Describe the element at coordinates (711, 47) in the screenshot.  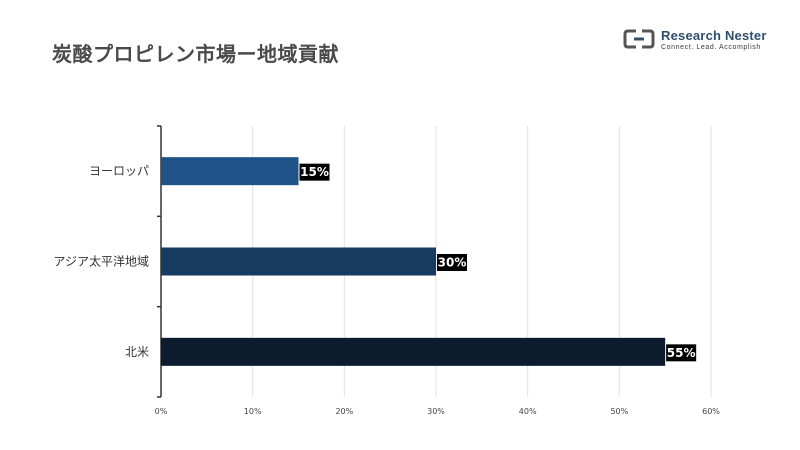
I see `logo-tagline: Connect. Lead. Accomplish` at that location.